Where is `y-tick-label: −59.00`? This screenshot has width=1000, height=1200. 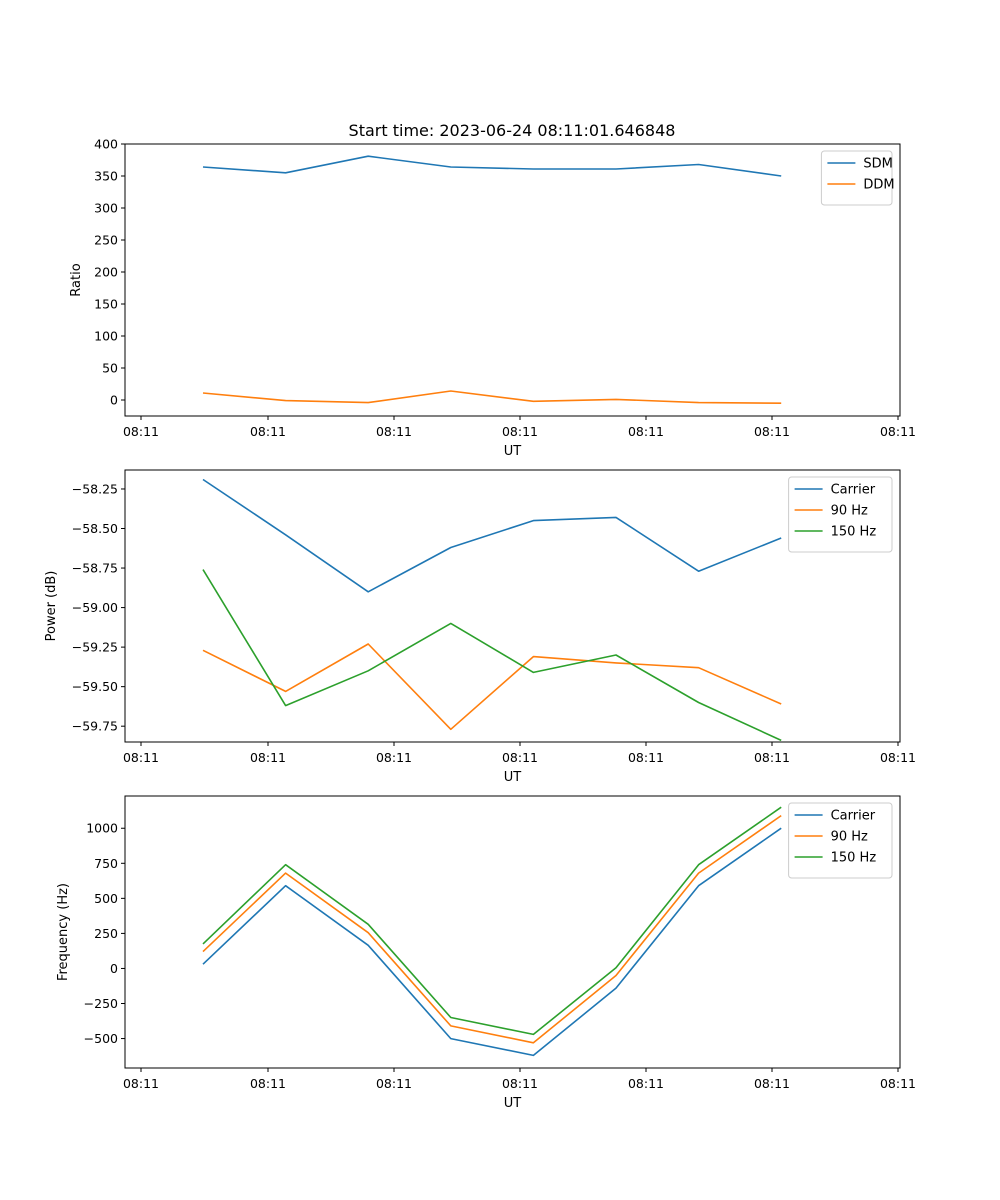 y-tick-label: −59.00 is located at coordinates (95, 607).